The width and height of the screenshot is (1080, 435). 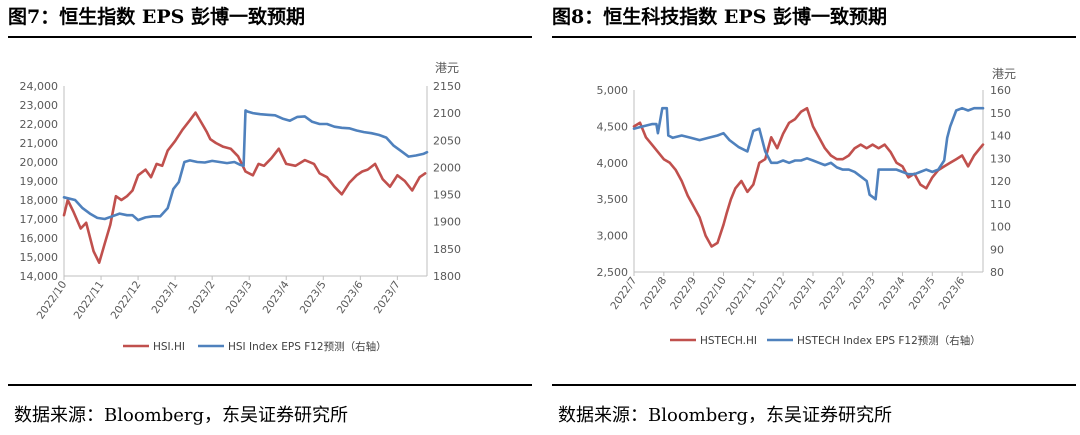 I want to click on y-right-tick-label: 2100, so click(x=447, y=113).